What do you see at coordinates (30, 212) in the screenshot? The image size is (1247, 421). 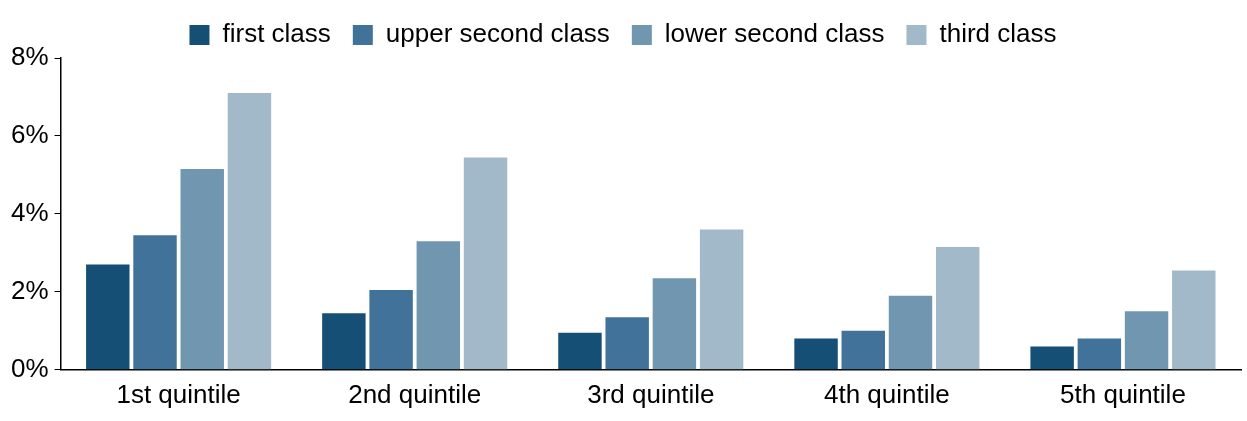 I see `y-tick-label: 4%` at bounding box center [30, 212].